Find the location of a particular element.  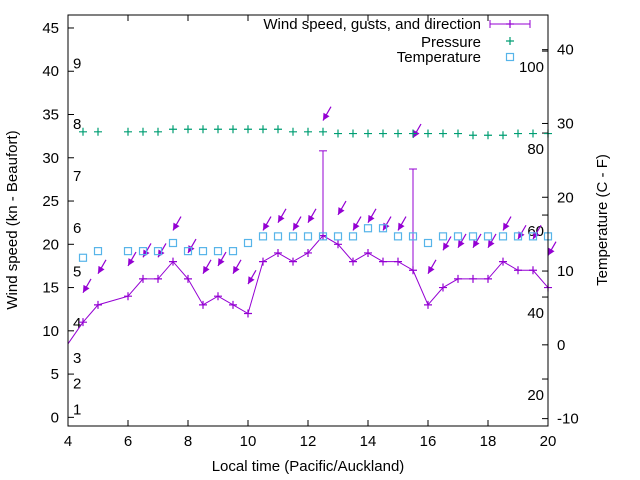

y2-tick-label: 30 is located at coordinates (565, 123).